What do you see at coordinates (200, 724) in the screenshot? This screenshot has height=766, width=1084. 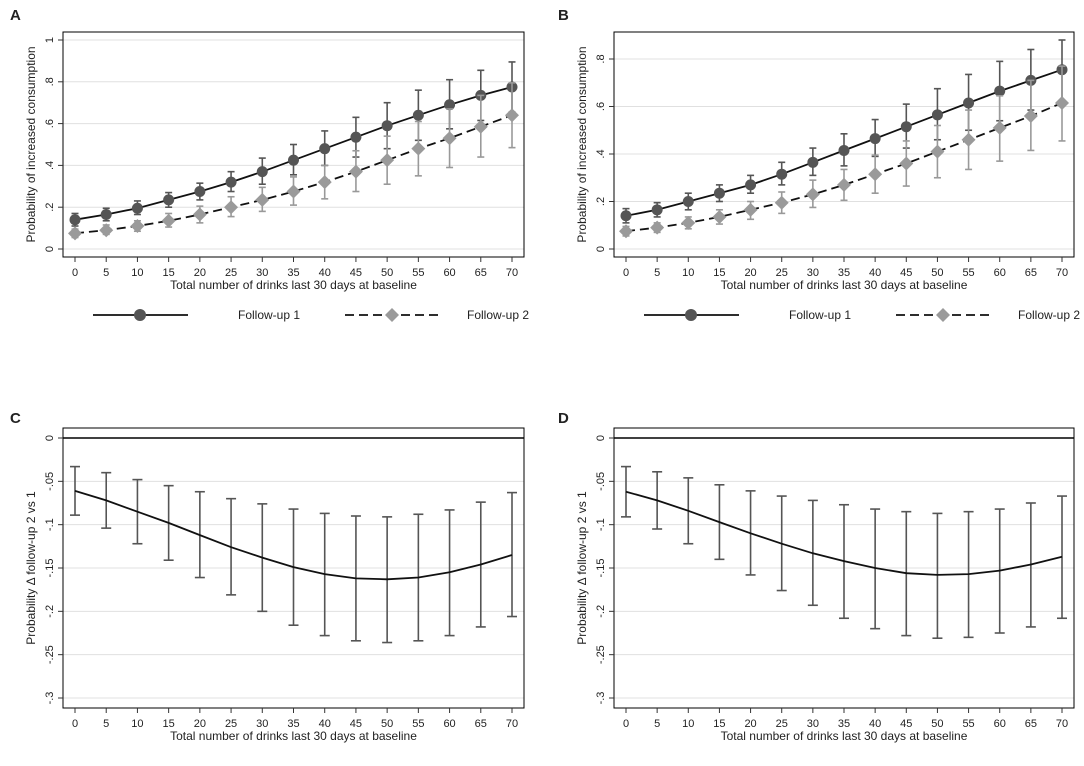 I see `x-tick-label: 20` at bounding box center [200, 724].